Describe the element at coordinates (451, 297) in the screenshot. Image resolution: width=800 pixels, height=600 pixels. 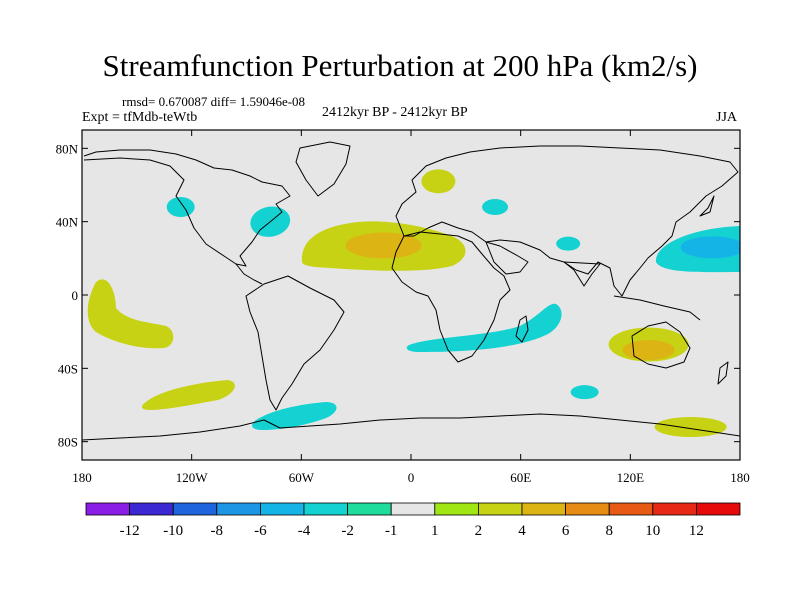
I see `coast-africa` at that location.